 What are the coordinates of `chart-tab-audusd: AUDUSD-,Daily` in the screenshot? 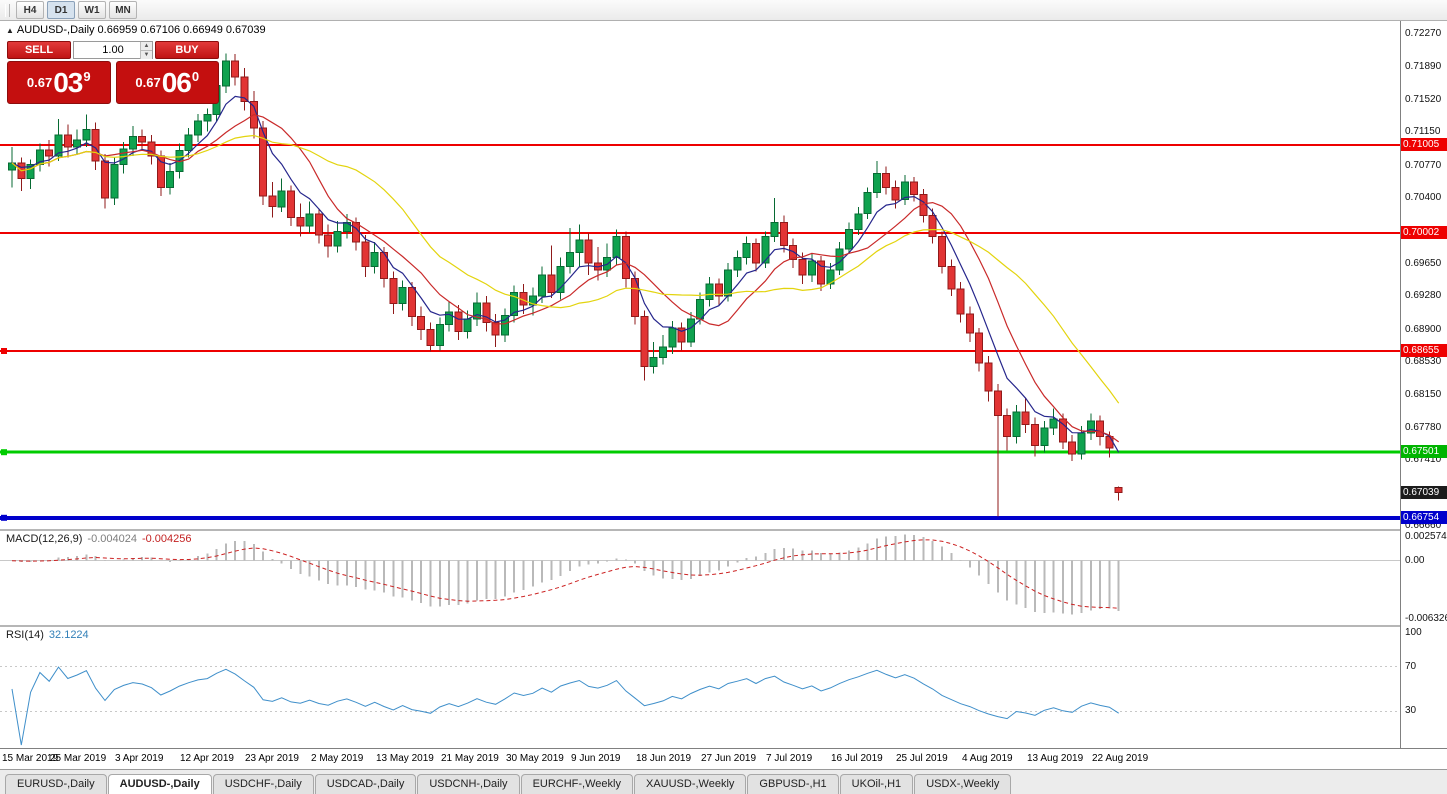 It's located at (159, 784).